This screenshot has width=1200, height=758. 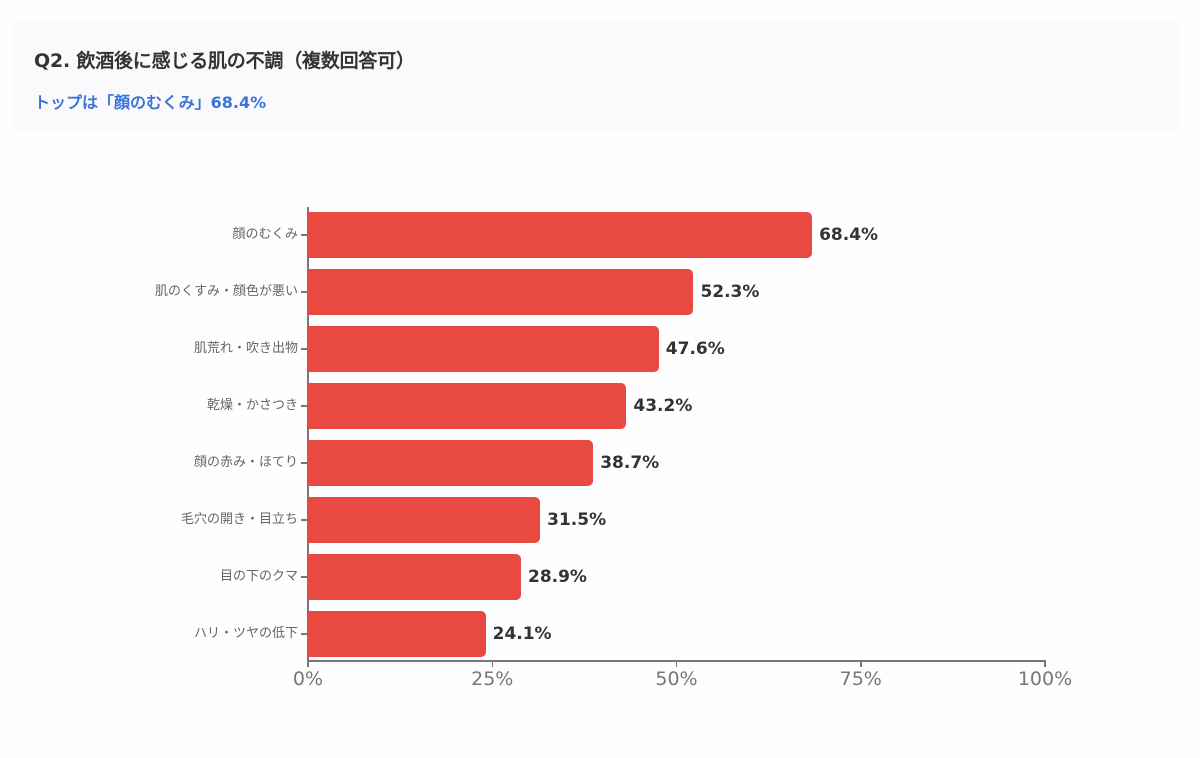 What do you see at coordinates (1045, 679) in the screenshot?
I see `x-tick-label: 100%` at bounding box center [1045, 679].